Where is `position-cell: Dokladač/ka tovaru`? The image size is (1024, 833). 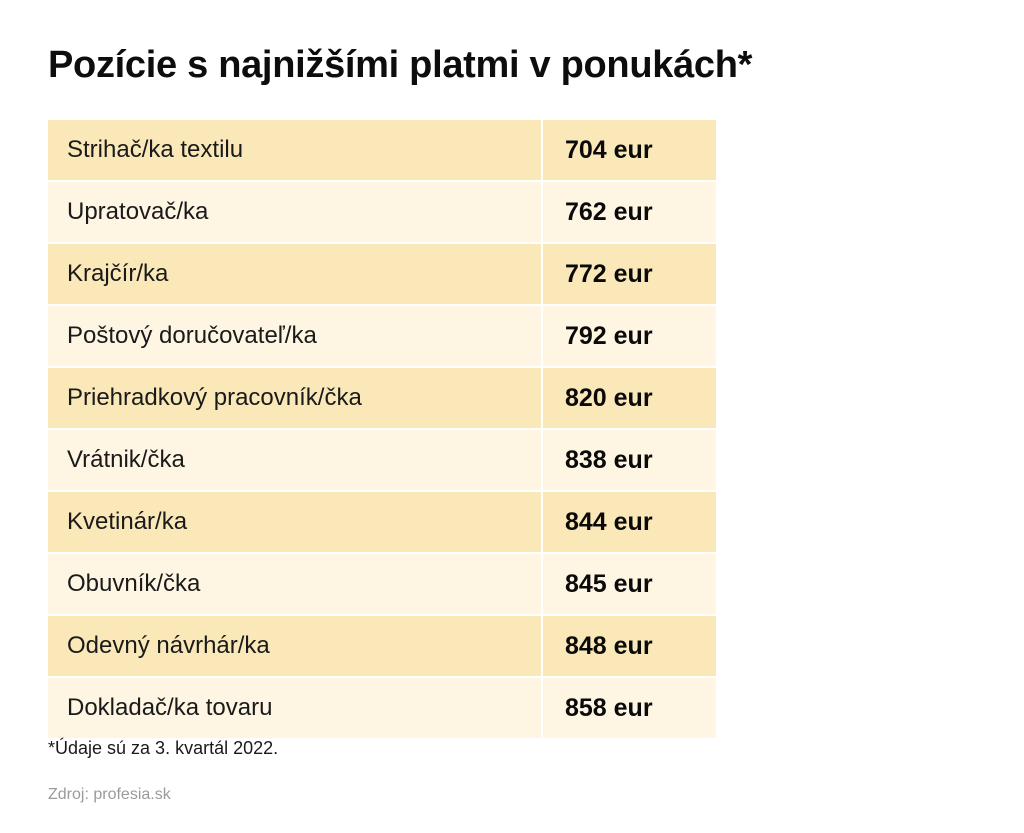 position-cell: Dokladač/ka tovaru is located at coordinates (295, 709).